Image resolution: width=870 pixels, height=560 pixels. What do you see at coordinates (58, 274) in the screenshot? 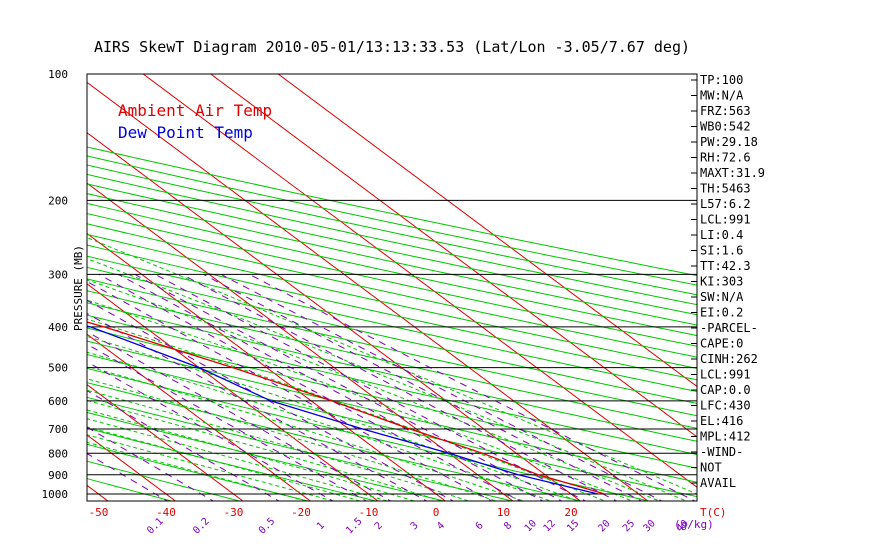
I see `pressure-tick-label: 300` at bounding box center [58, 274].